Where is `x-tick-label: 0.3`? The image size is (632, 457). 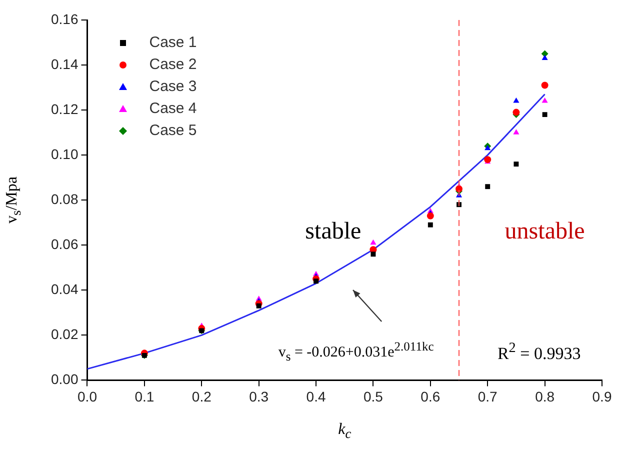 x-tick-label: 0.3 is located at coordinates (259, 396).